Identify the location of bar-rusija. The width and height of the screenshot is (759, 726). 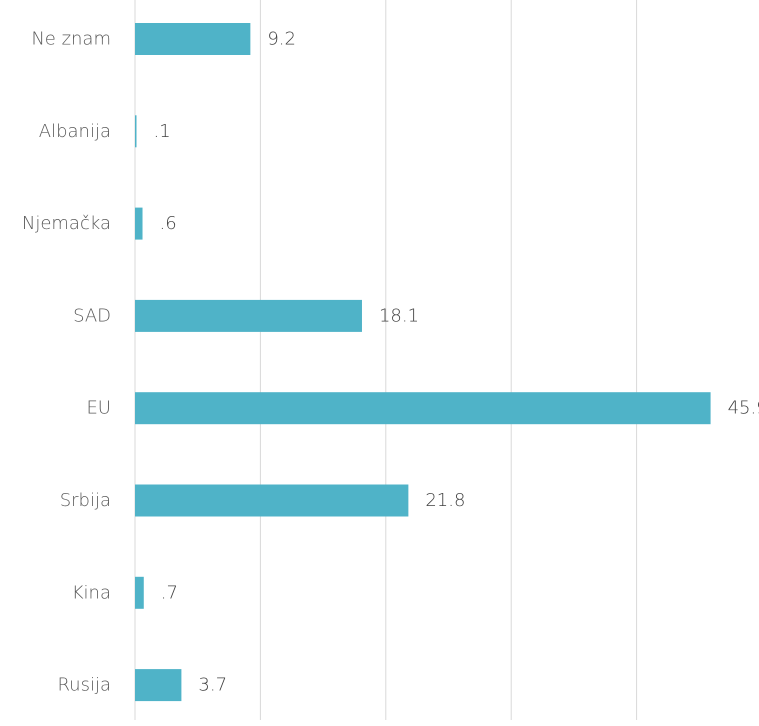
(158, 685).